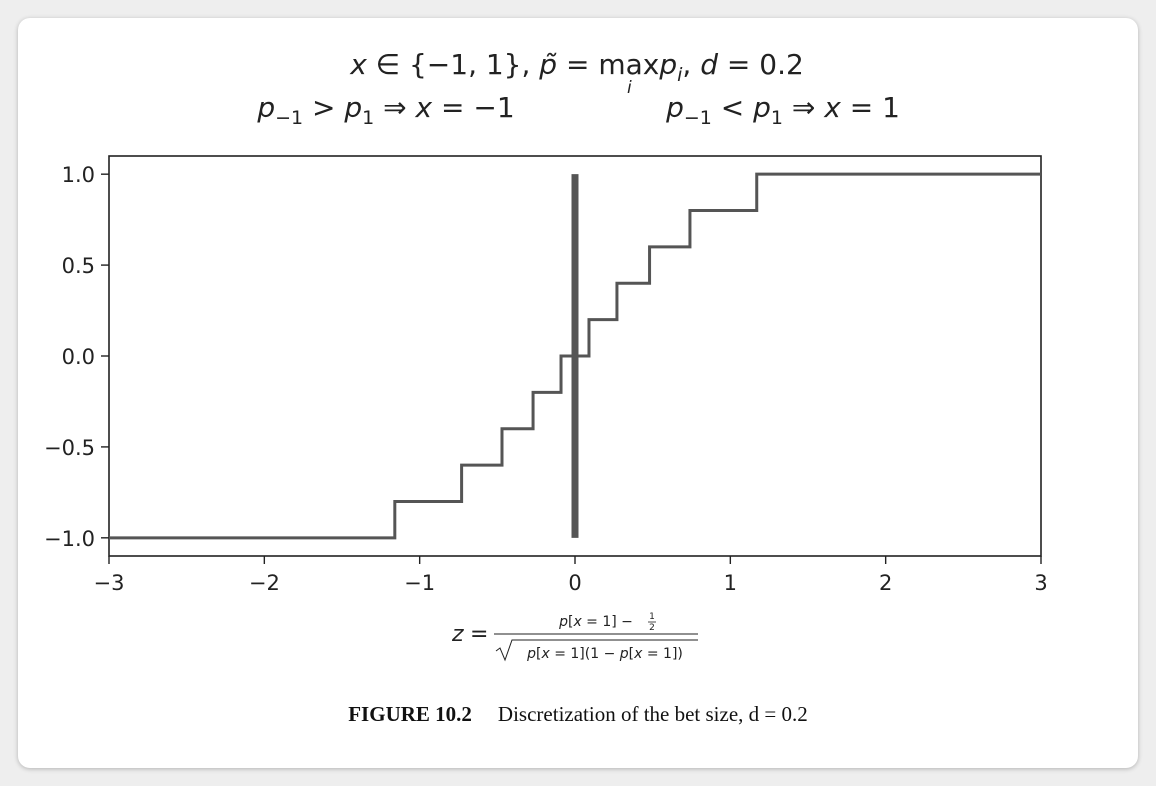 The width and height of the screenshot is (1156, 786). I want to click on y-tick-label: −1.0, so click(69, 539).